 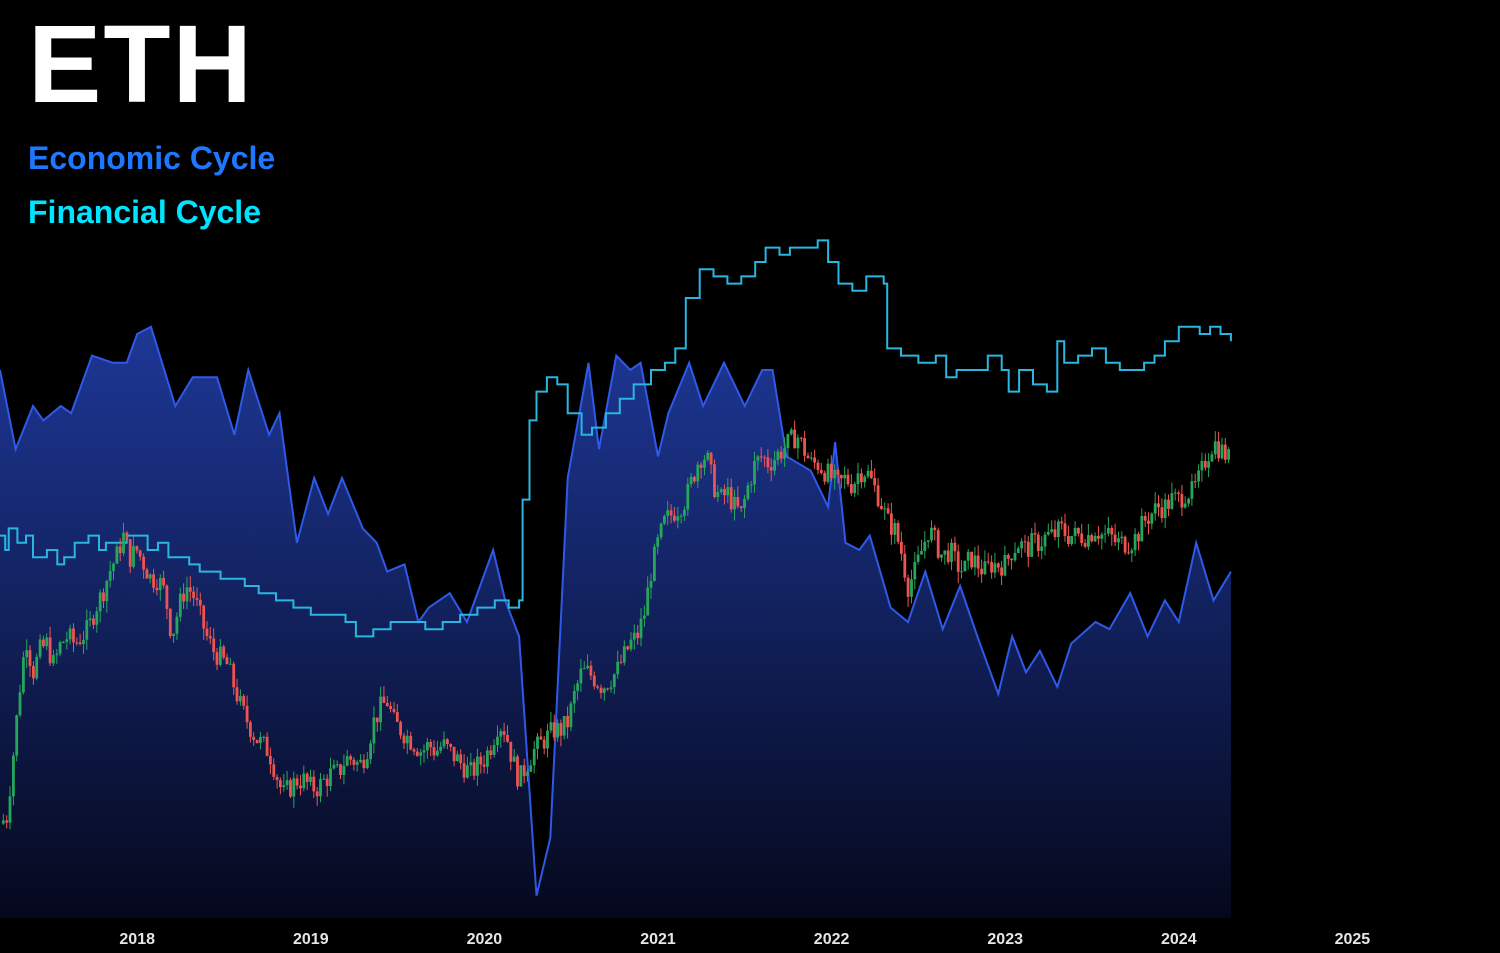 What do you see at coordinates (144, 212) in the screenshot?
I see `legend-financial-cycle: Financial Cycle` at bounding box center [144, 212].